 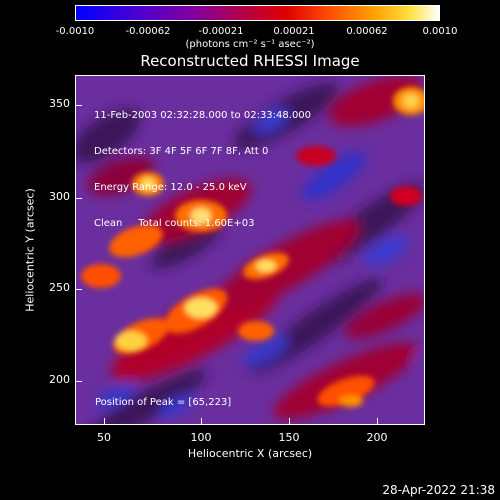 I want to click on x-tick-label: 150, so click(x=289, y=437).